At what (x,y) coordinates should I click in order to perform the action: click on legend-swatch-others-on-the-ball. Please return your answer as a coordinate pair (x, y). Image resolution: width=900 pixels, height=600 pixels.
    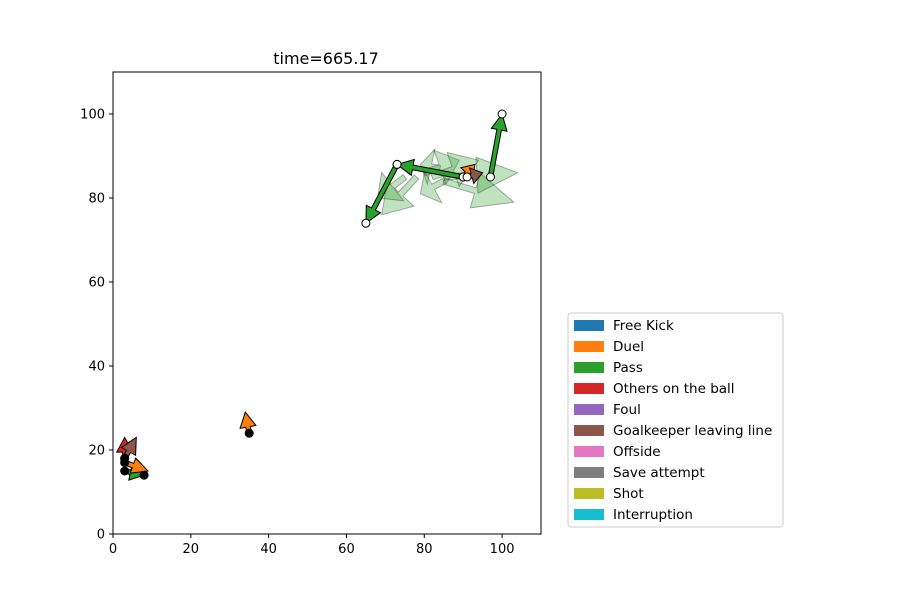
    Looking at the image, I should click on (589, 388).